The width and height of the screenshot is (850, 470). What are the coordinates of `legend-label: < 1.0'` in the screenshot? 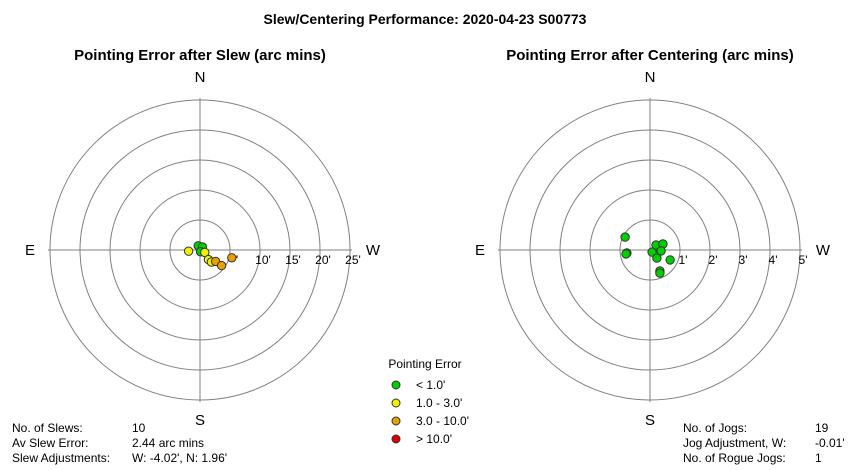 It's located at (430, 385).